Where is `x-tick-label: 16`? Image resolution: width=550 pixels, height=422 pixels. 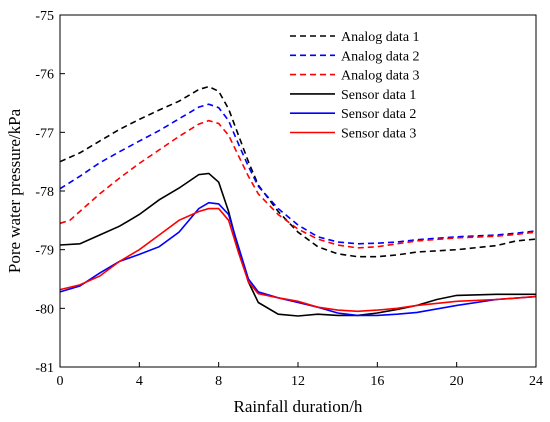
x-tick-label: 16 is located at coordinates (377, 381).